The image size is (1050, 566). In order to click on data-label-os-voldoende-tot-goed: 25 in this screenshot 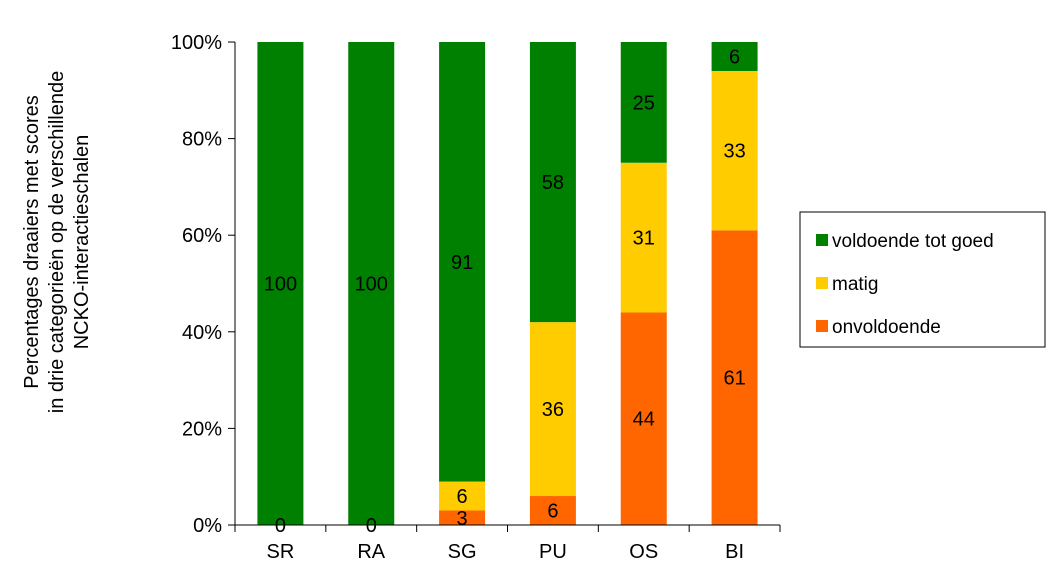, I will do `click(644, 103)`.